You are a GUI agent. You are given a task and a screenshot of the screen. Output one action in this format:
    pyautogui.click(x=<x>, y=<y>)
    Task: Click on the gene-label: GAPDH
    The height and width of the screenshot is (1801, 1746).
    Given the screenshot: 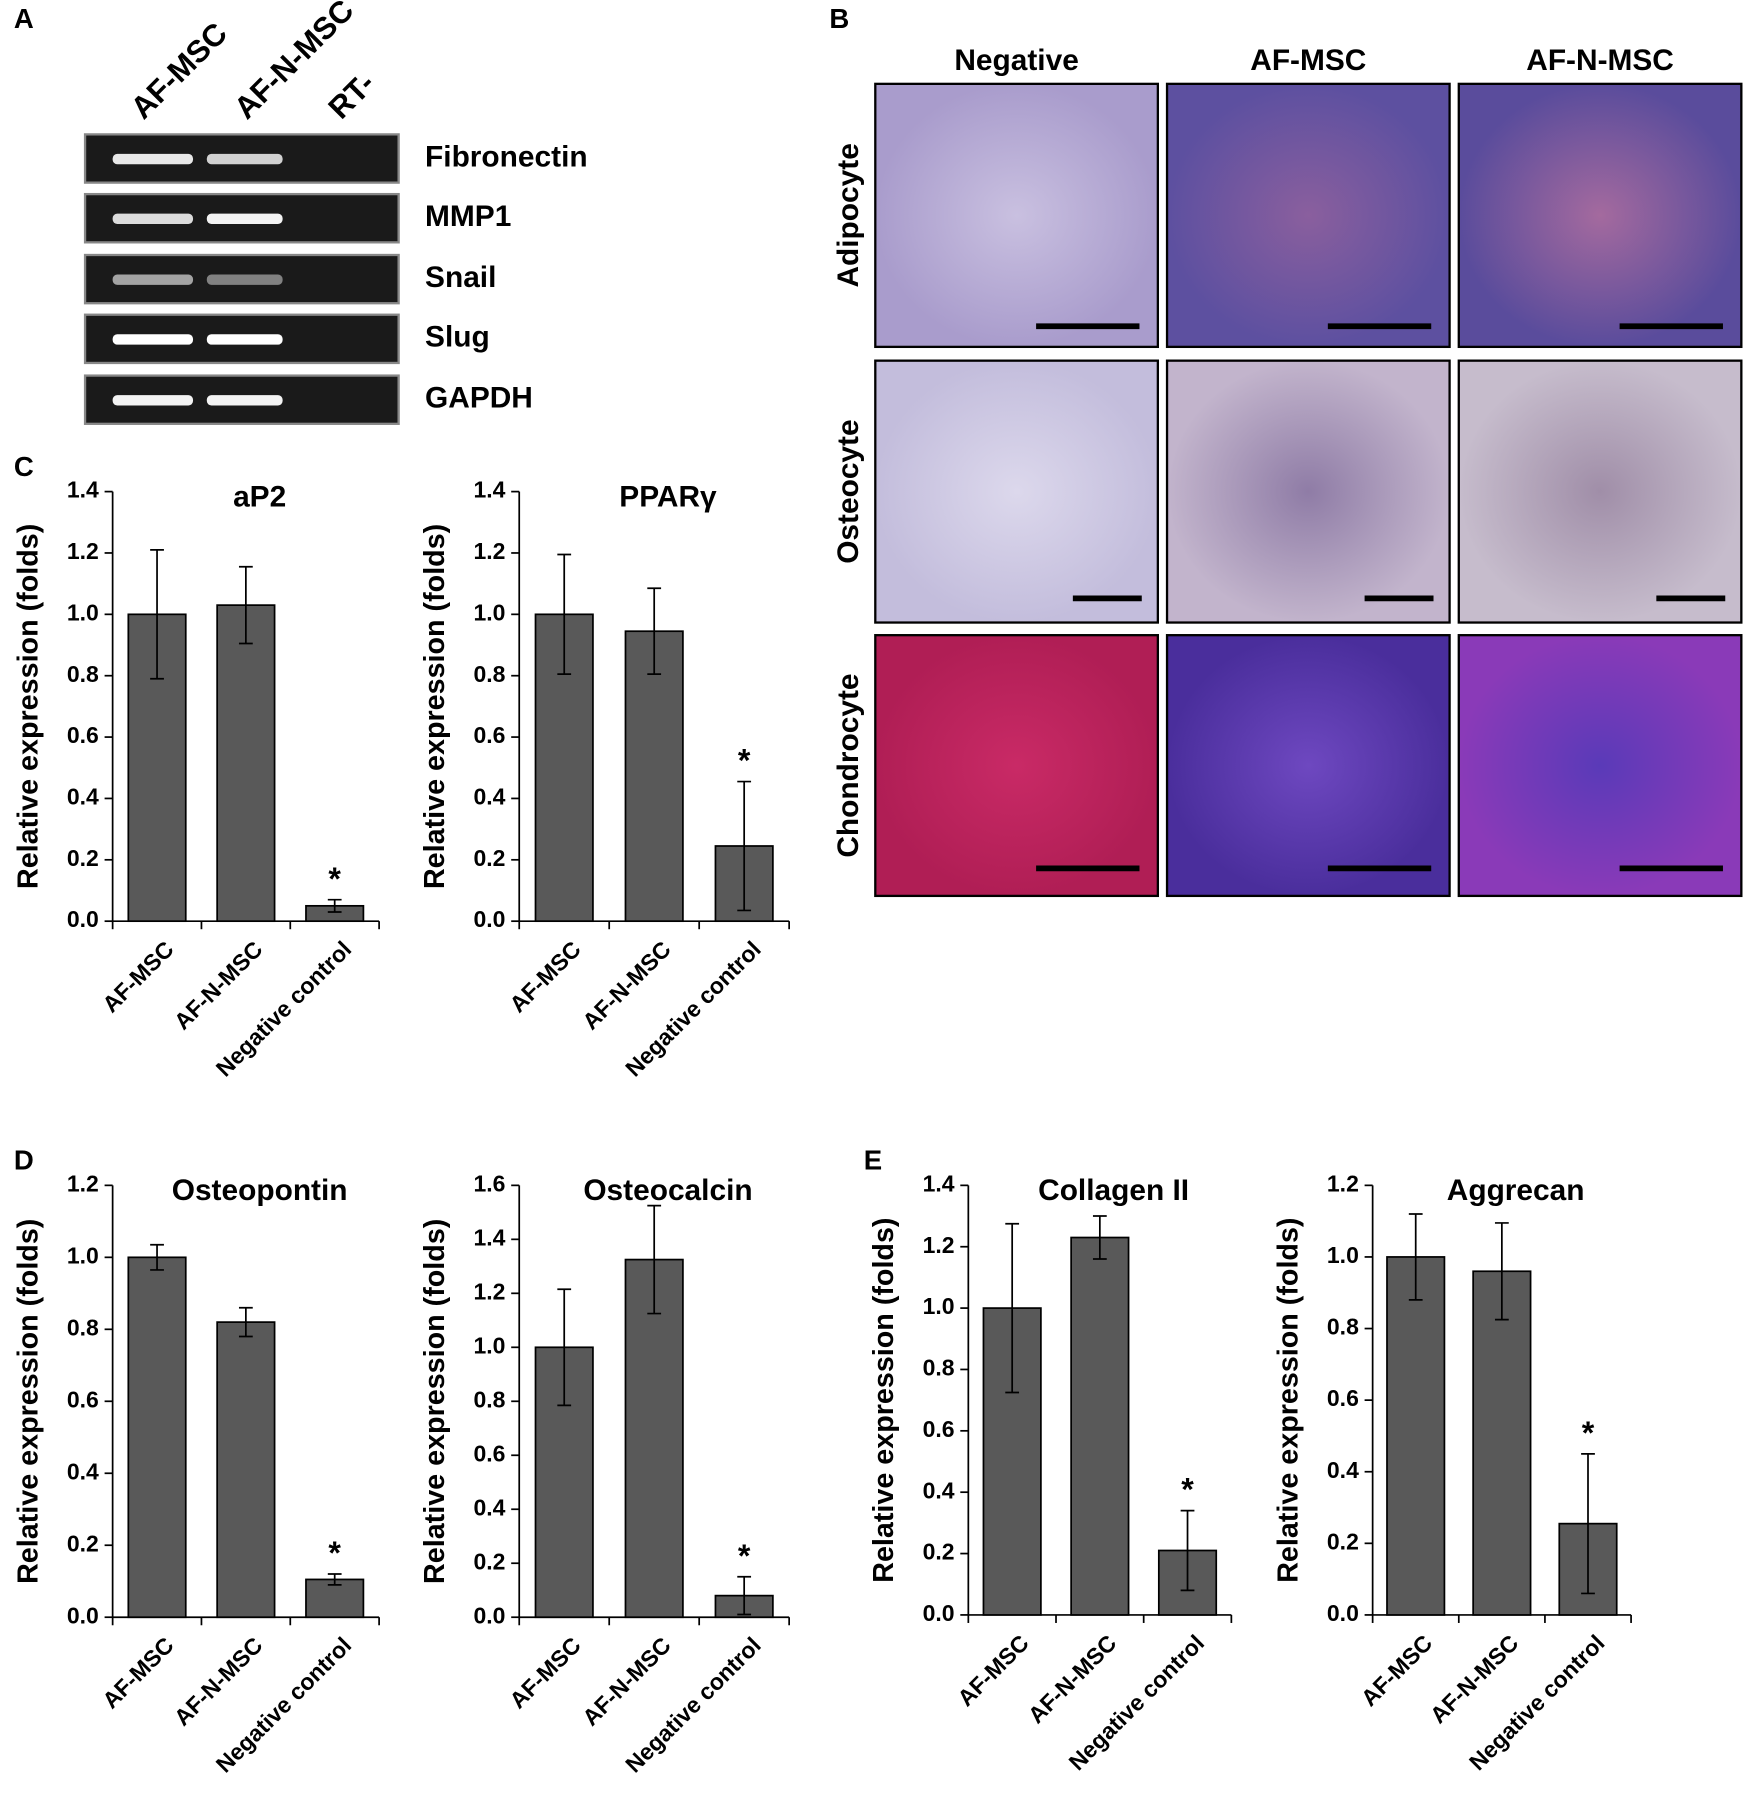 What is the action you would take?
    pyautogui.click(x=479, y=398)
    